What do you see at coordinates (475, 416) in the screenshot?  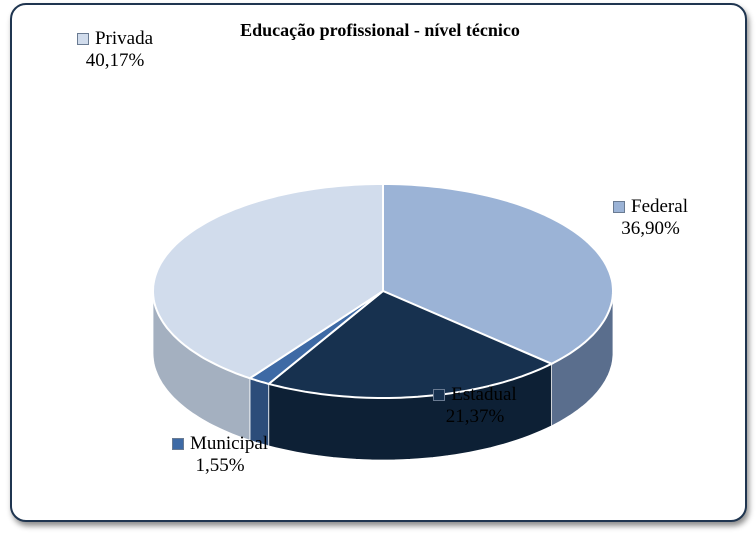 I see `label-estadual-value: 21,37%` at bounding box center [475, 416].